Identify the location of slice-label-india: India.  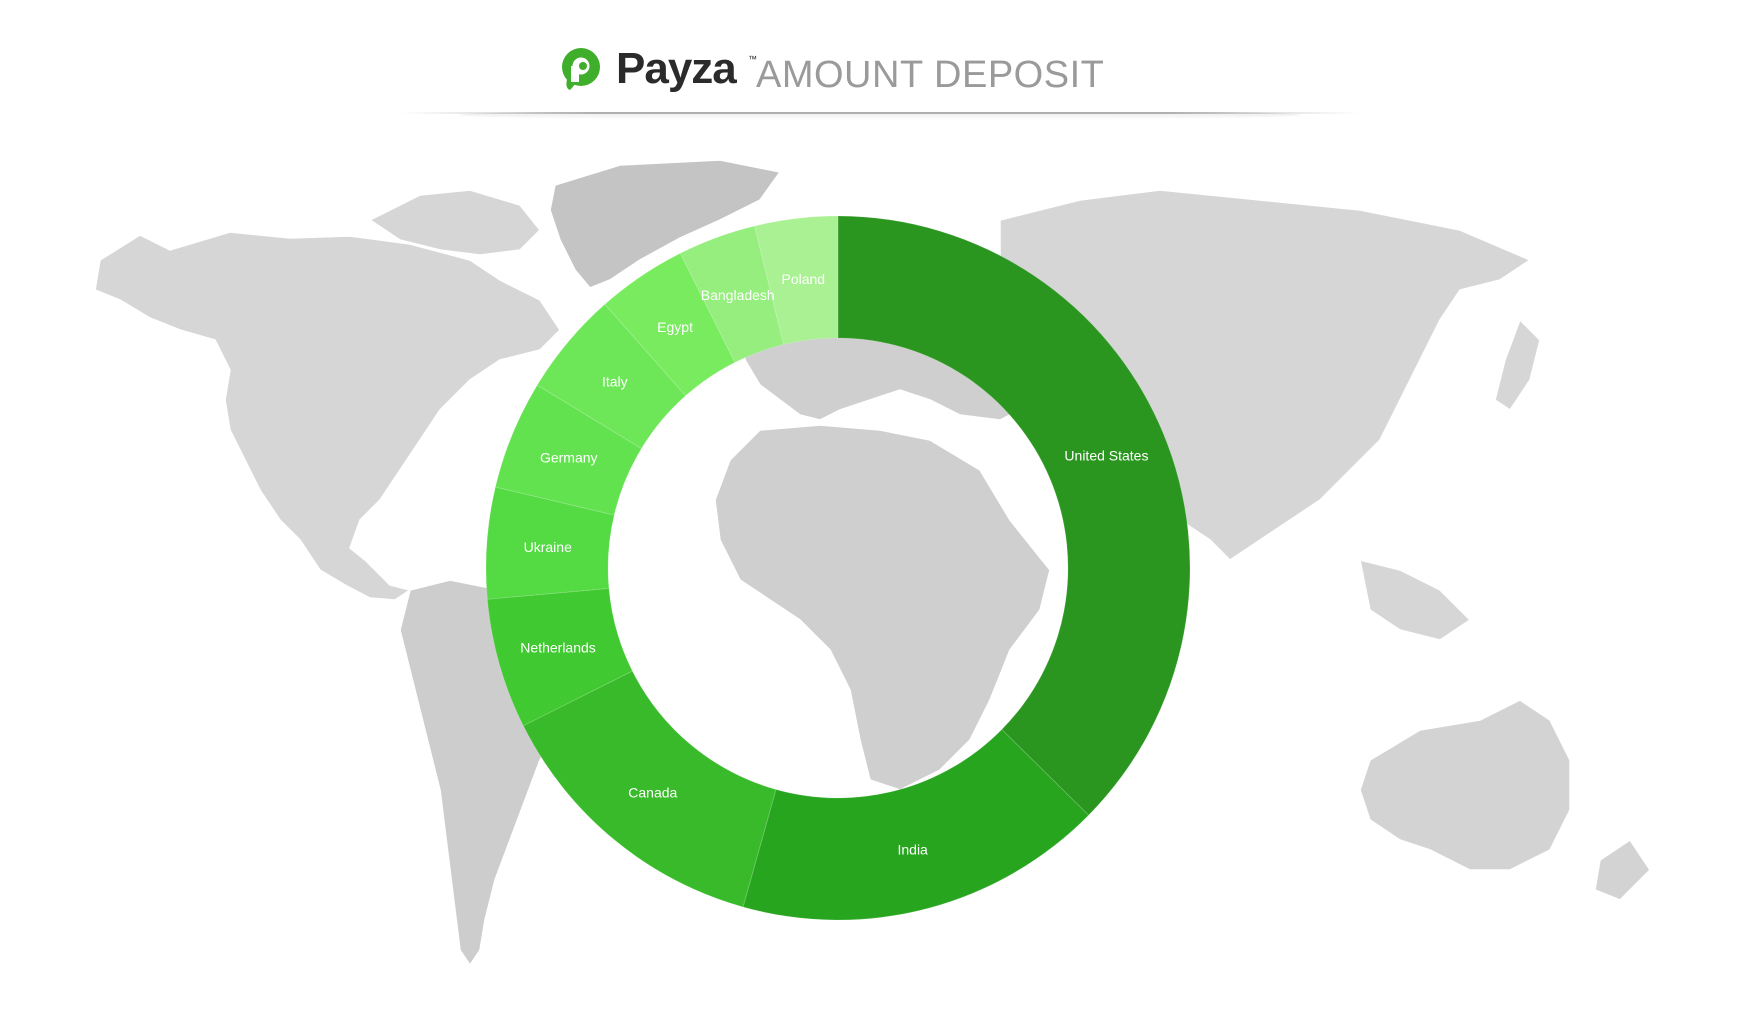
(912, 849).